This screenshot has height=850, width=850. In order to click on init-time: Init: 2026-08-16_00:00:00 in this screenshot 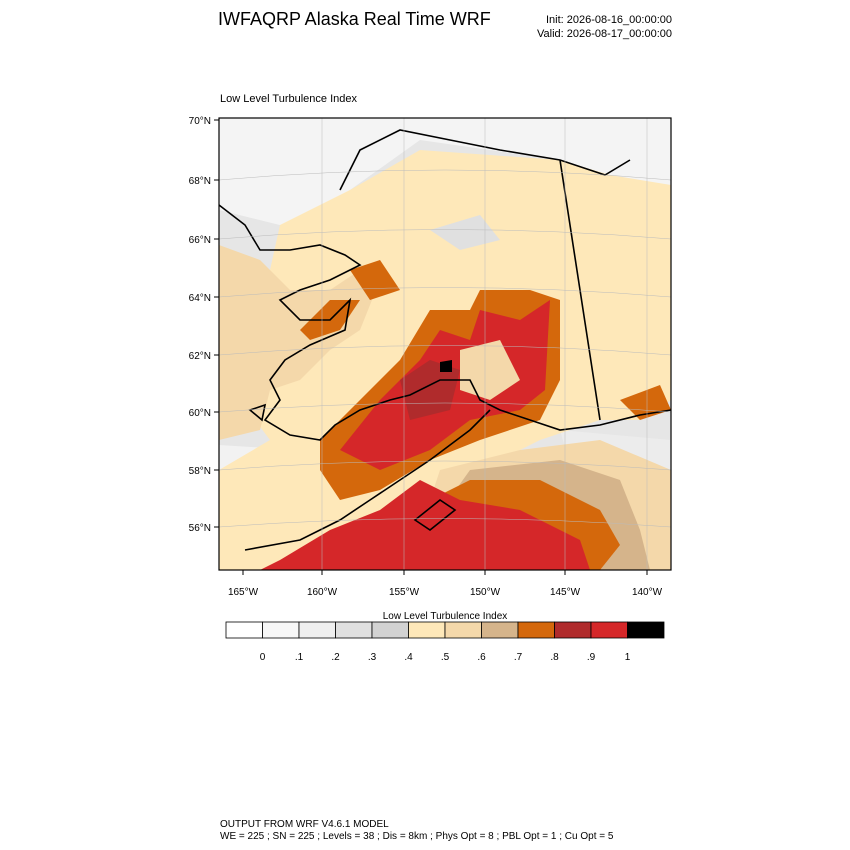, I will do `click(609, 20)`.